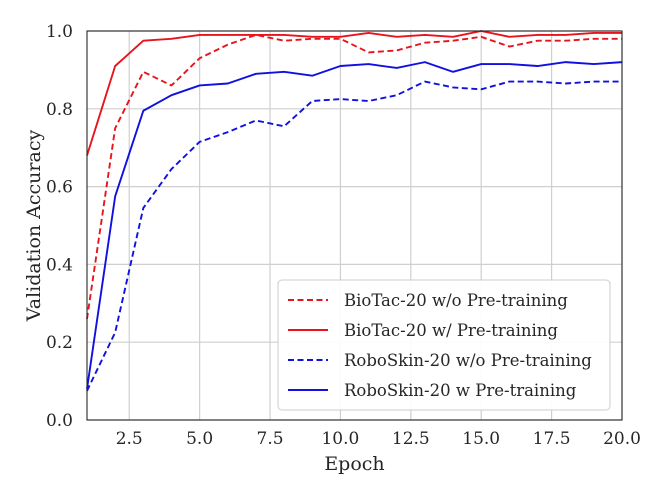 Image resolution: width=664 pixels, height=498 pixels. I want to click on x-tick-label: 2.5, so click(129, 439).